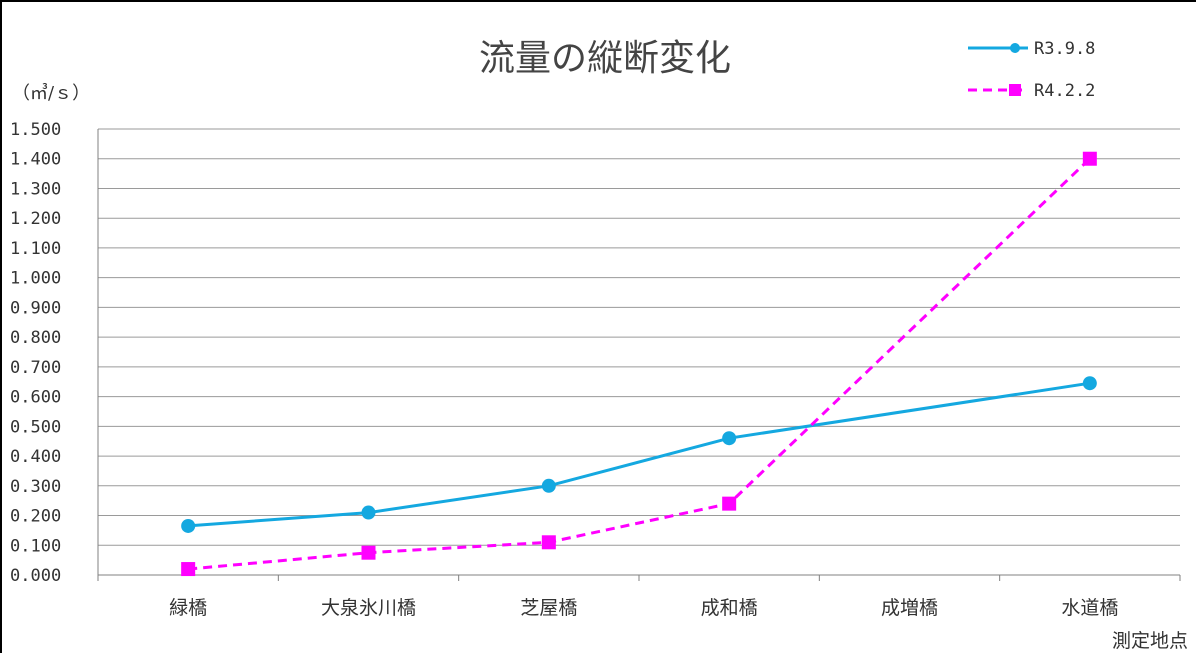  What do you see at coordinates (35, 130) in the screenshot?
I see `y-tick-label: 1.500` at bounding box center [35, 130].